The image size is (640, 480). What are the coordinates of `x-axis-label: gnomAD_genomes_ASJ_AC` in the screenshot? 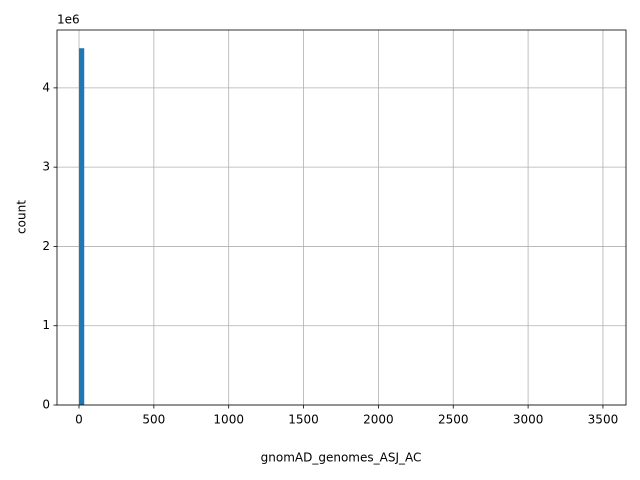 It's located at (341, 458).